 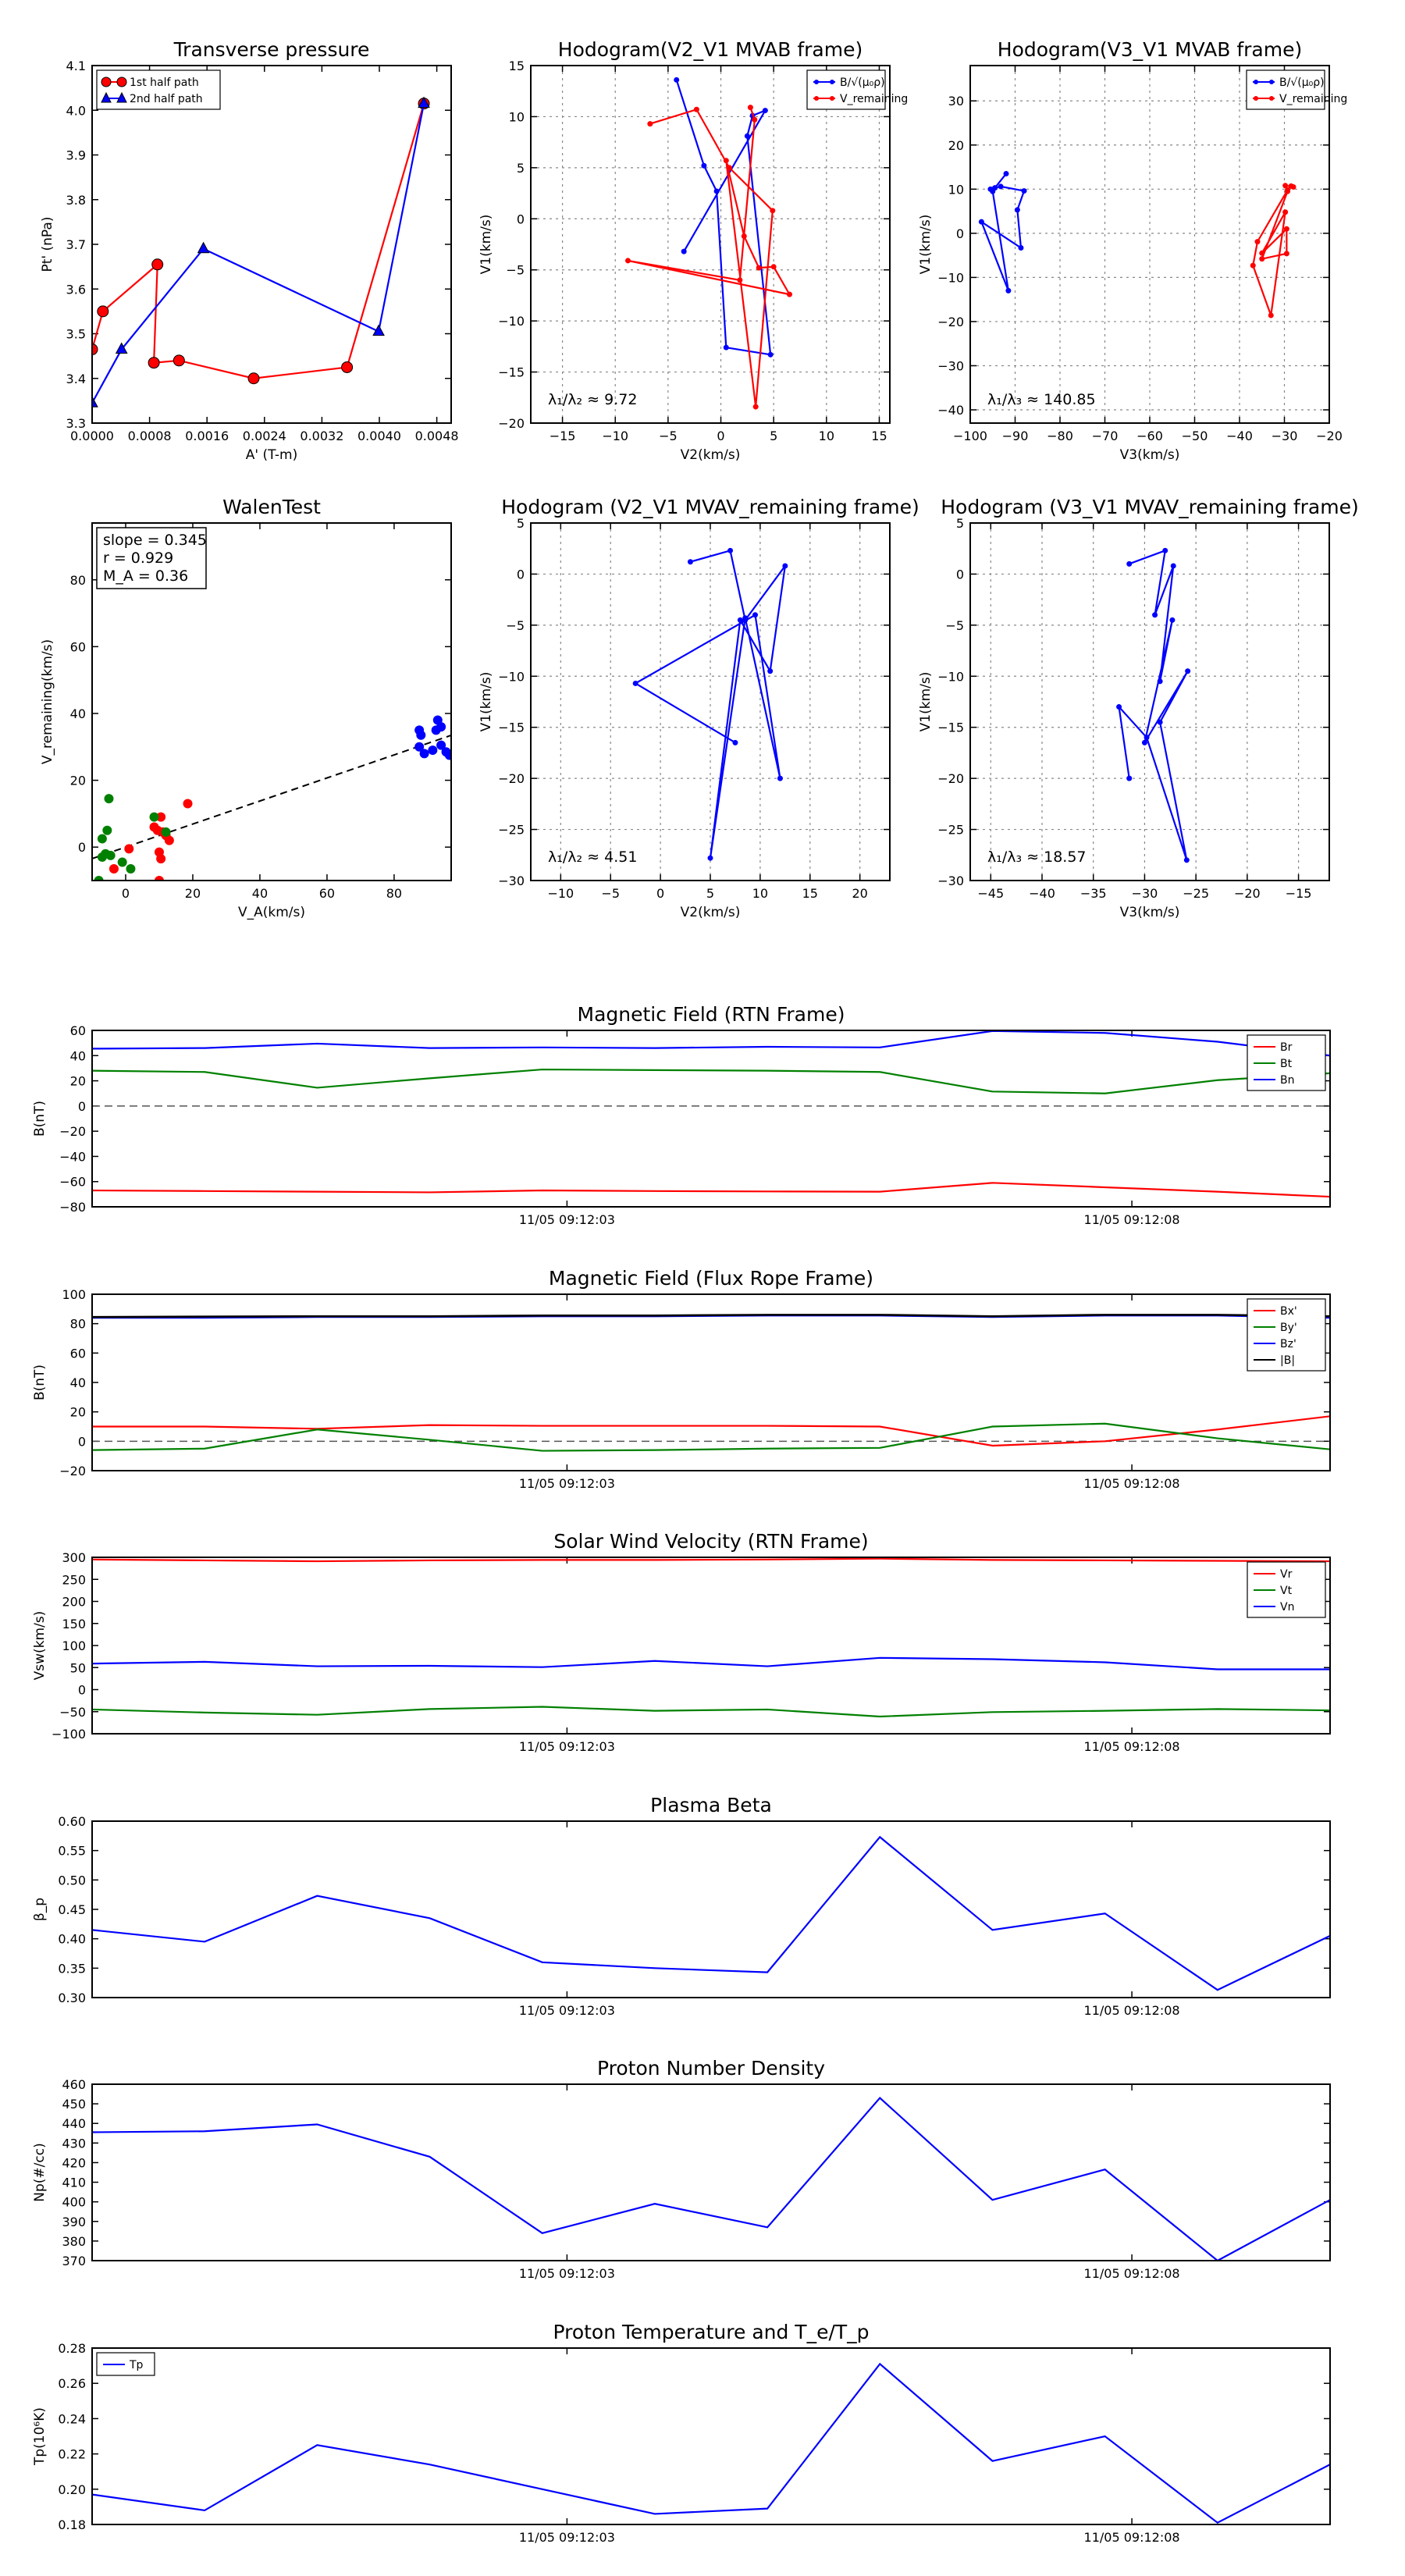 I want to click on x-tick-label: 10, so click(x=826, y=436).